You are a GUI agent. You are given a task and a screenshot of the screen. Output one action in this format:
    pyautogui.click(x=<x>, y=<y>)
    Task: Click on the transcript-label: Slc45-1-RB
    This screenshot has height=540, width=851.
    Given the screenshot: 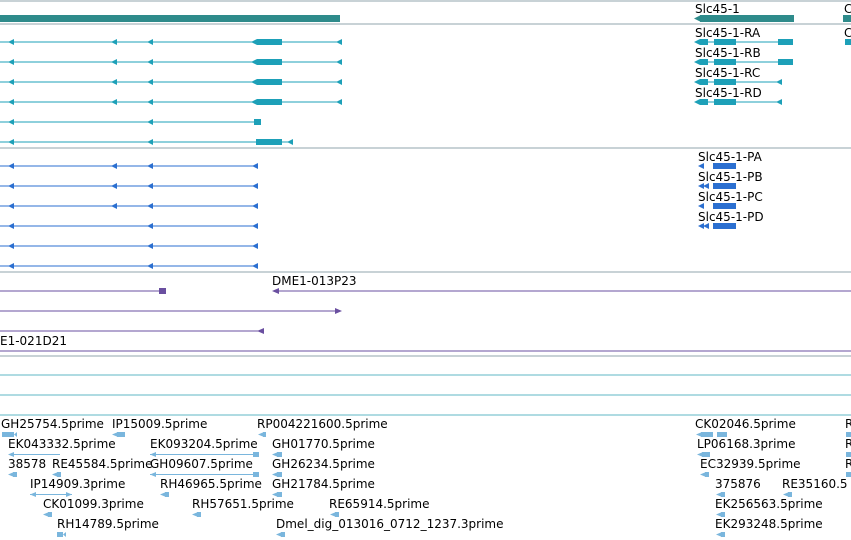 What is the action you would take?
    pyautogui.click(x=728, y=53)
    